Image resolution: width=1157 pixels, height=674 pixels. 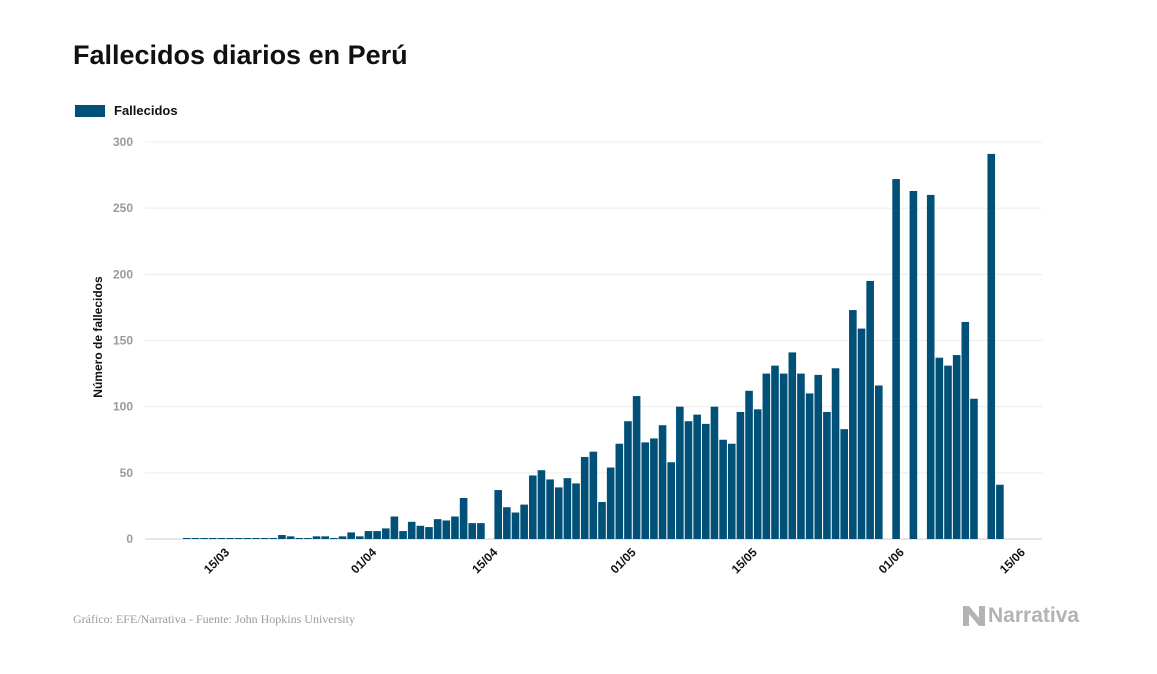 I want to click on x-tick-label: 15/06, so click(x=1012, y=560).